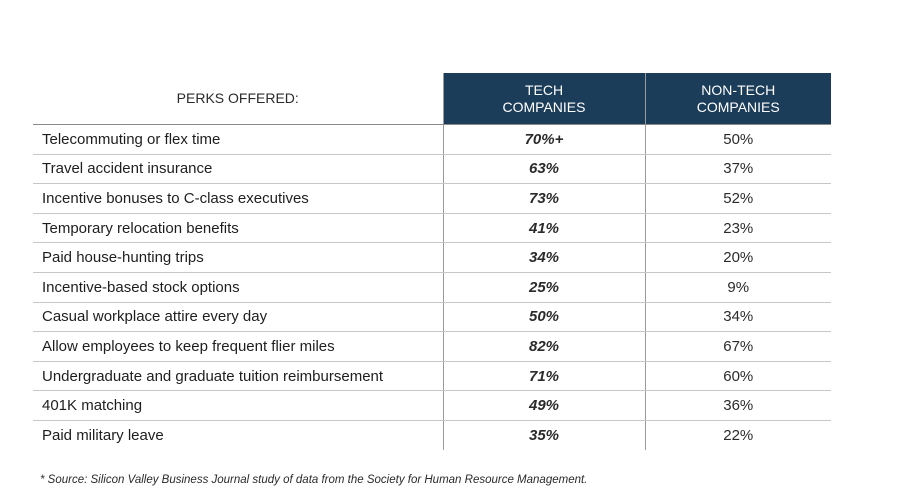 This screenshot has width=900, height=502. I want to click on table-row: 401K matching 49% 36%, so click(432, 405).